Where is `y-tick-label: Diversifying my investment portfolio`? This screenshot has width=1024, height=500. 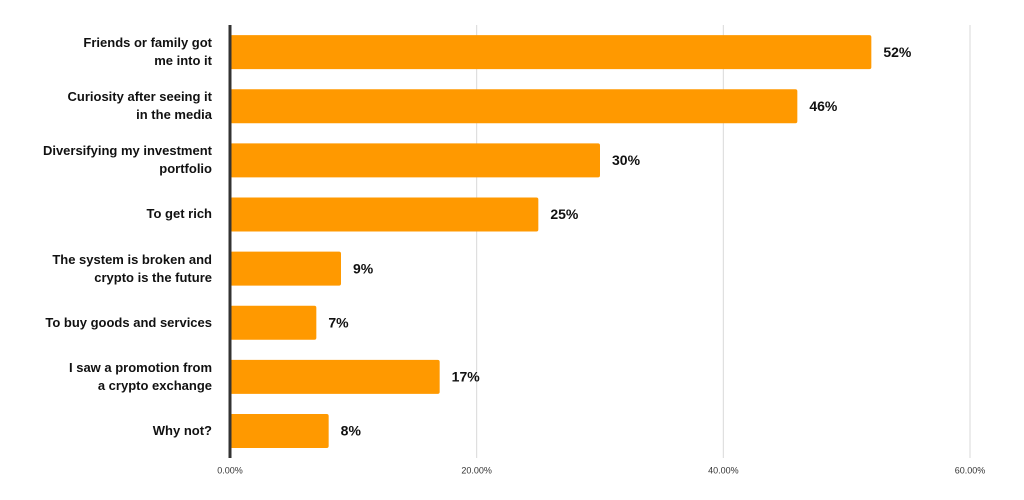
y-tick-label: Diversifying my investment portfolio is located at coordinates (127, 160).